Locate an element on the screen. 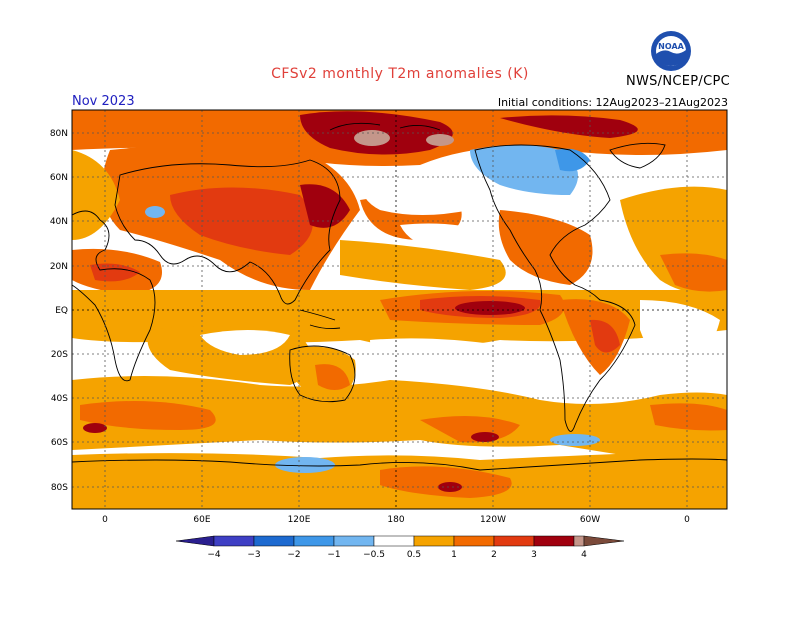 Image resolution: width=800 pixels, height=618 pixels. lon-label: 60W is located at coordinates (590, 520).